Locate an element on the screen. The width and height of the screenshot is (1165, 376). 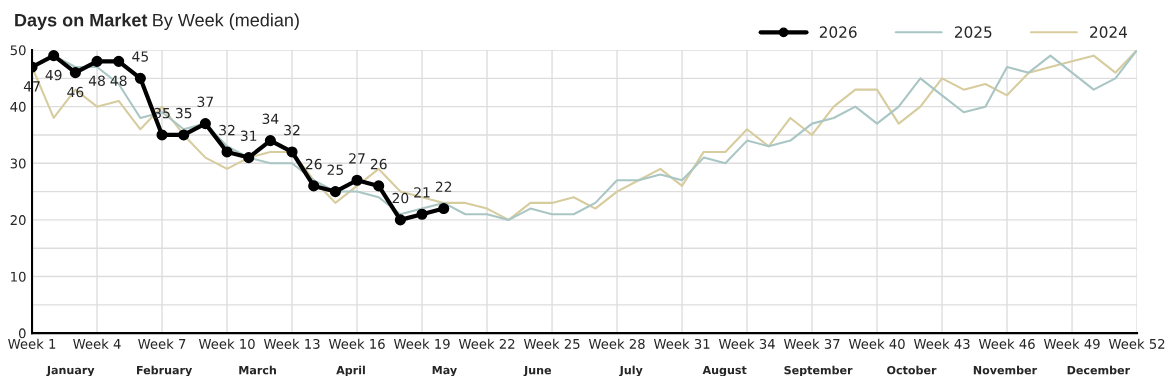
data-label: 20 is located at coordinates (400, 198).